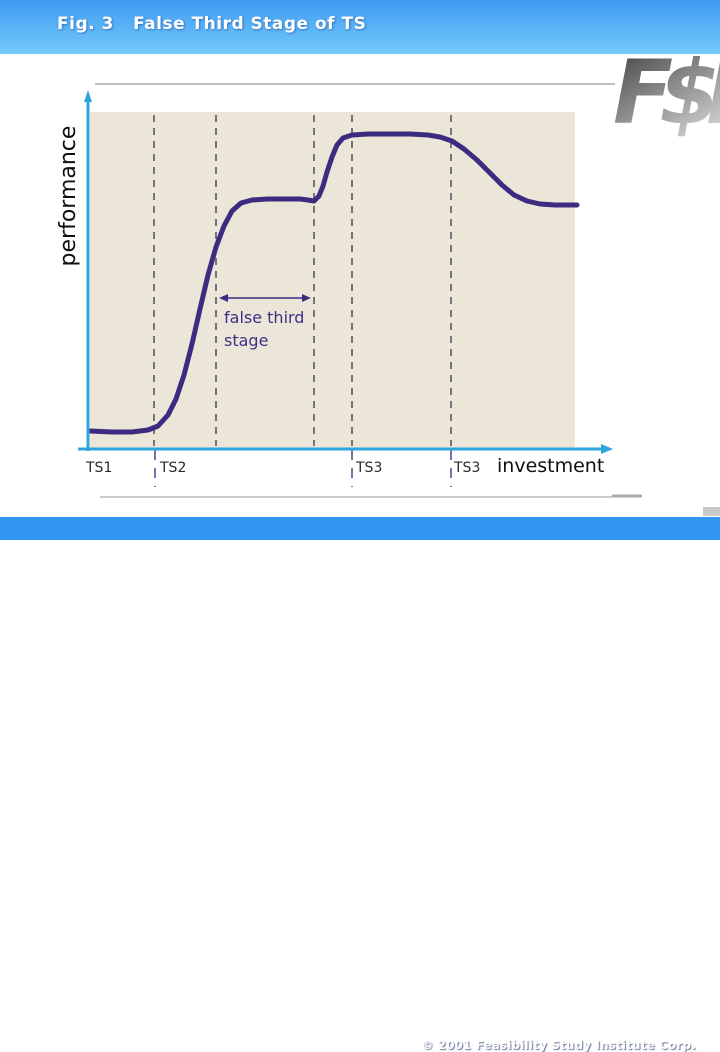  Describe the element at coordinates (264, 317) in the screenshot. I see `annotation-line-1: false third` at that location.